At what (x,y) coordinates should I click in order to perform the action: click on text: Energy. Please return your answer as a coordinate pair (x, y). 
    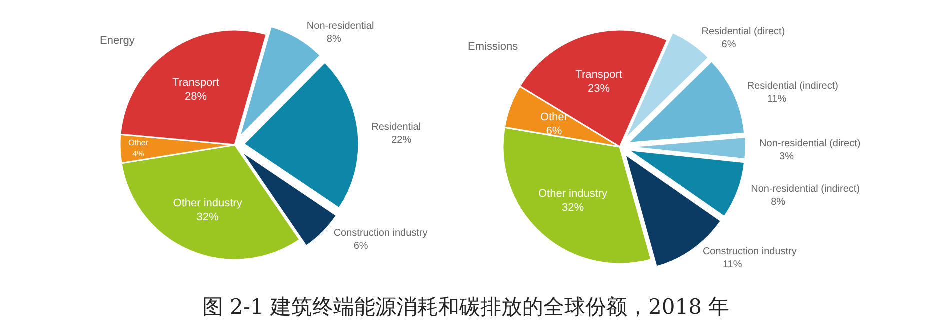
    Looking at the image, I should click on (118, 41).